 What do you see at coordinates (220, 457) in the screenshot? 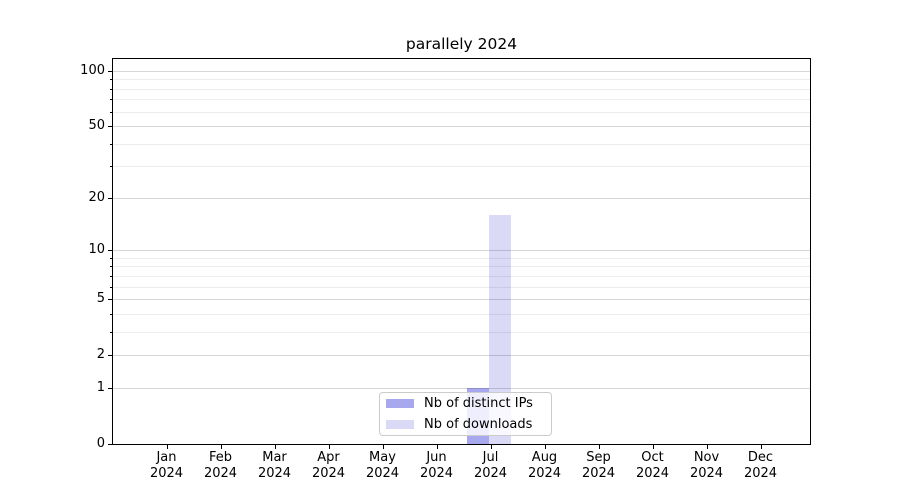
I see `x-tick-month: Feb` at bounding box center [220, 457].